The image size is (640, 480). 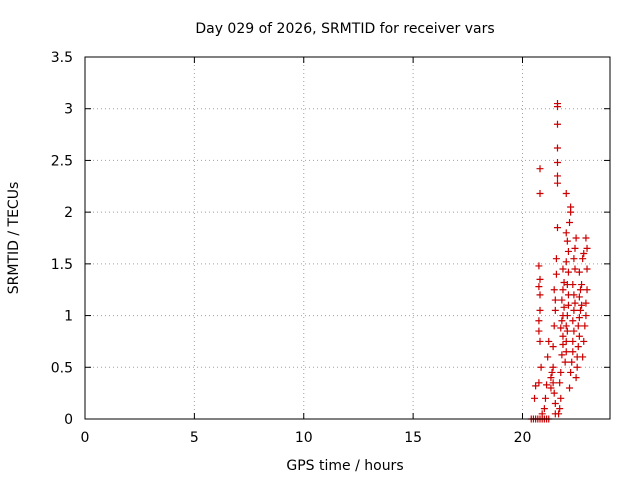 I want to click on y-tick-label: 0, so click(x=68, y=420).